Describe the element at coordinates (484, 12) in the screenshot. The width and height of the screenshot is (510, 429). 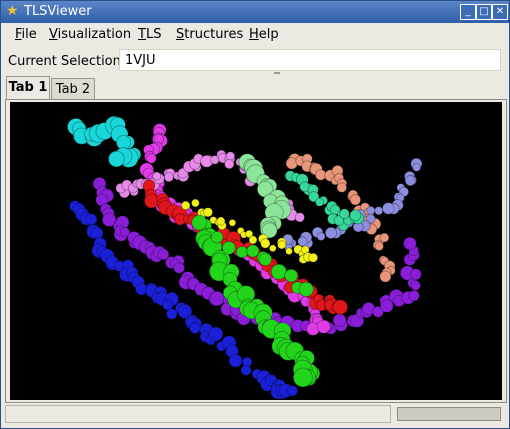
I see `maximize-icon: □` at that location.